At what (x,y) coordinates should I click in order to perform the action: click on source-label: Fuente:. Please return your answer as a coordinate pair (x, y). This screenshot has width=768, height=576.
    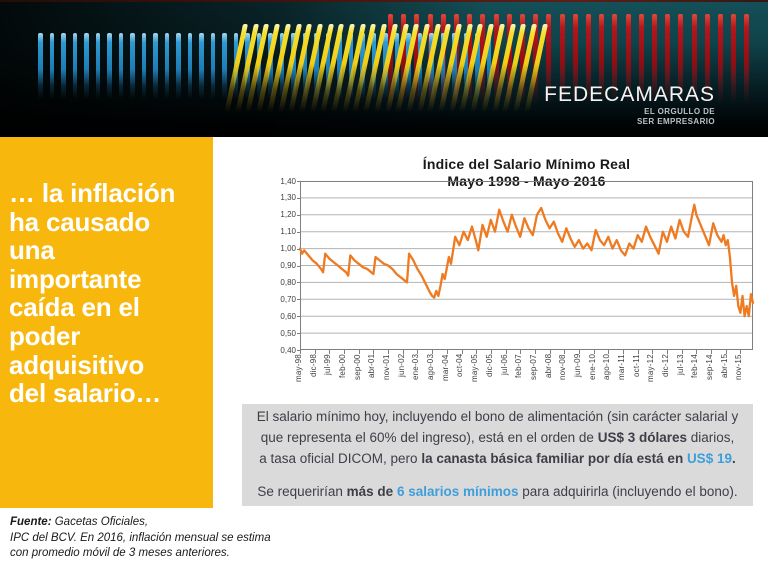
    Looking at the image, I should click on (31, 522).